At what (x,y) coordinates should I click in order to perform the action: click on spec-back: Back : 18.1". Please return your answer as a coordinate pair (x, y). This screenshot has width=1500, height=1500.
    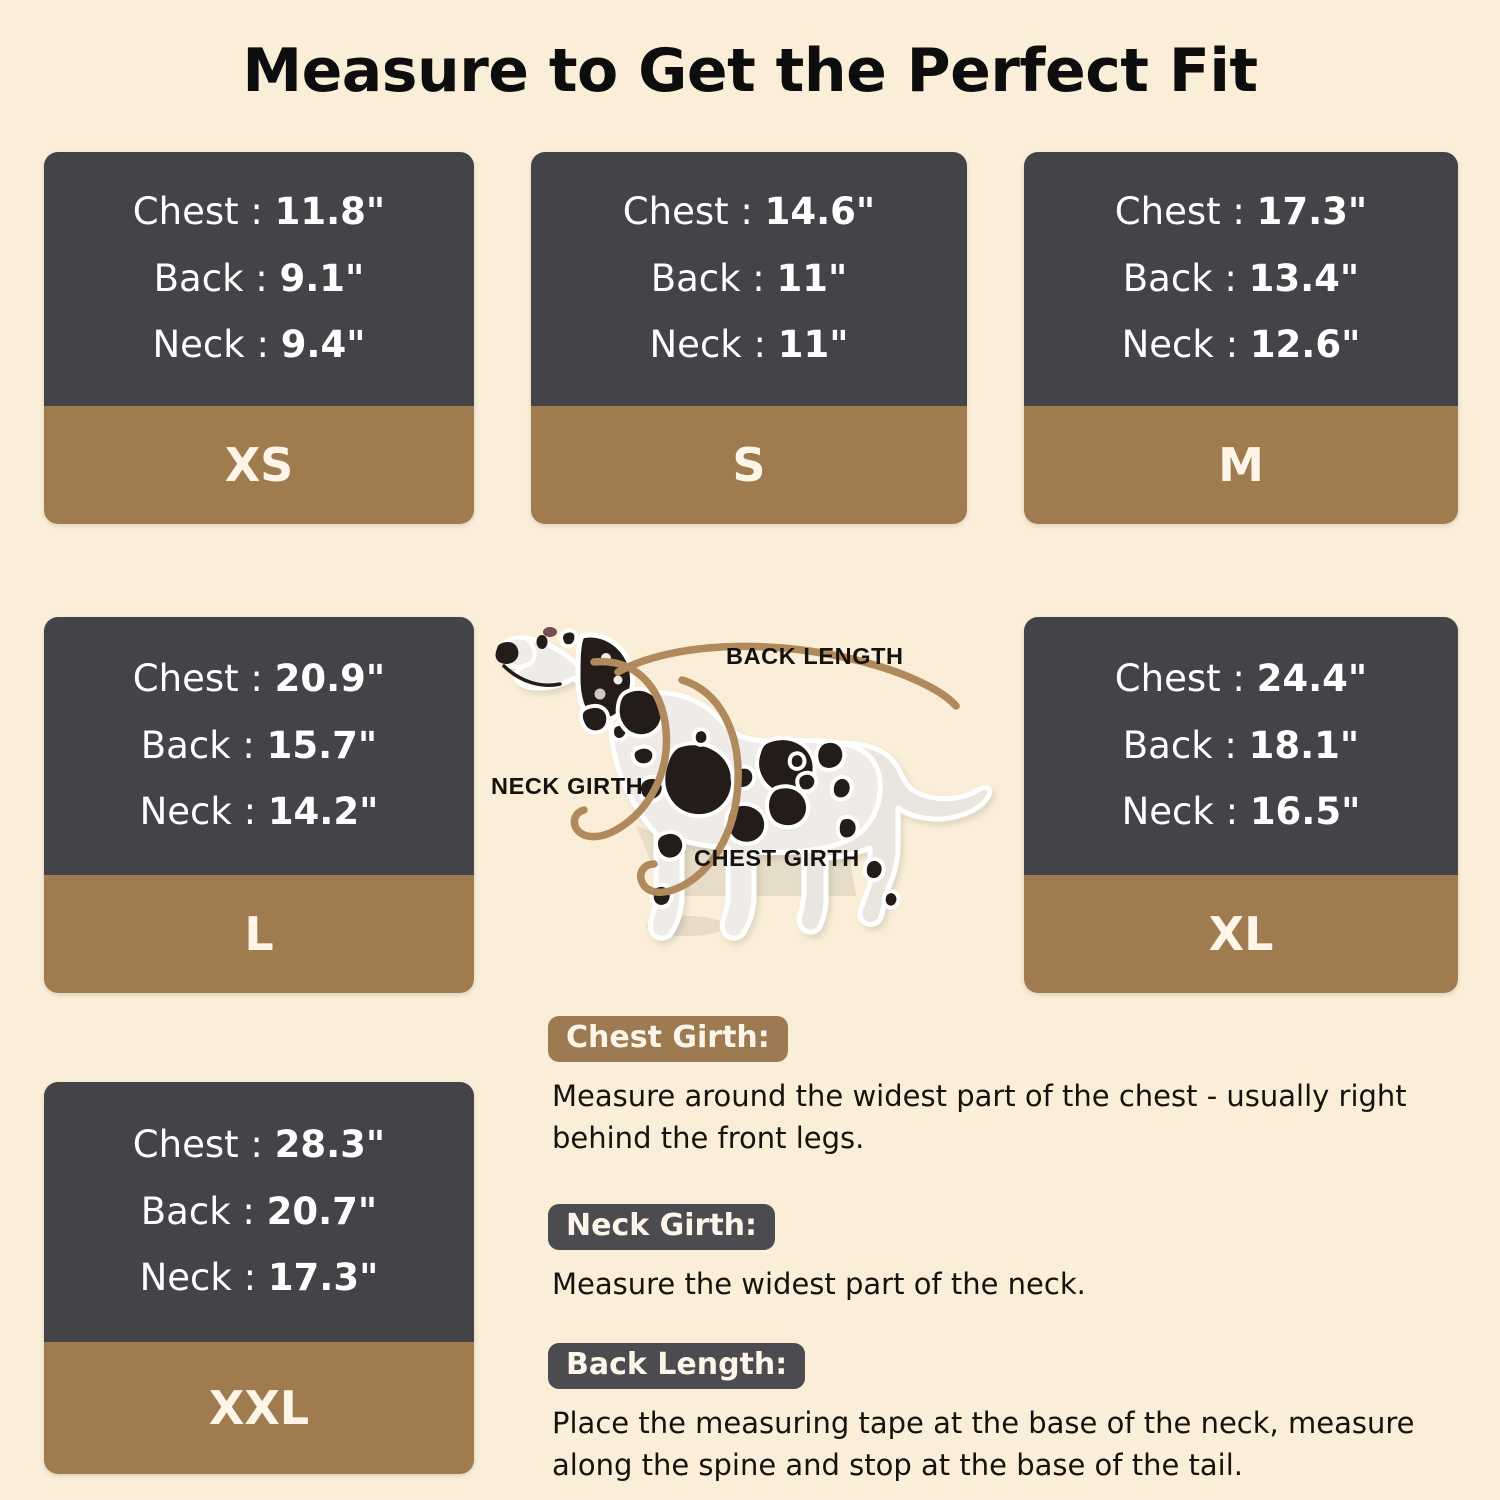
    Looking at the image, I should click on (1241, 745).